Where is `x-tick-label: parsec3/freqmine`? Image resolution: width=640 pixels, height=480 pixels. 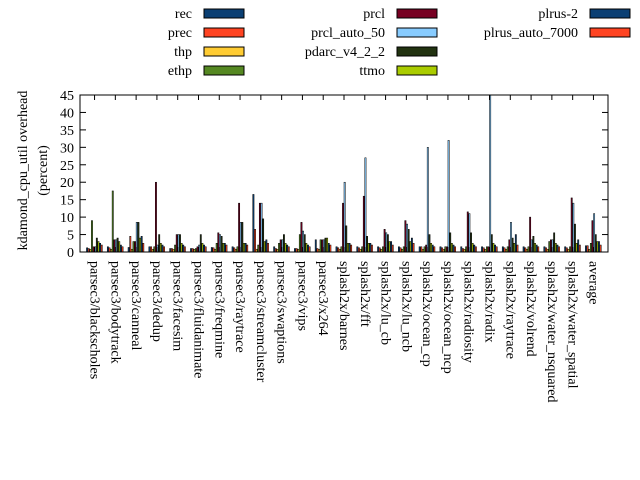
x-tick-label: parsec3/freqmine is located at coordinates (218, 309).